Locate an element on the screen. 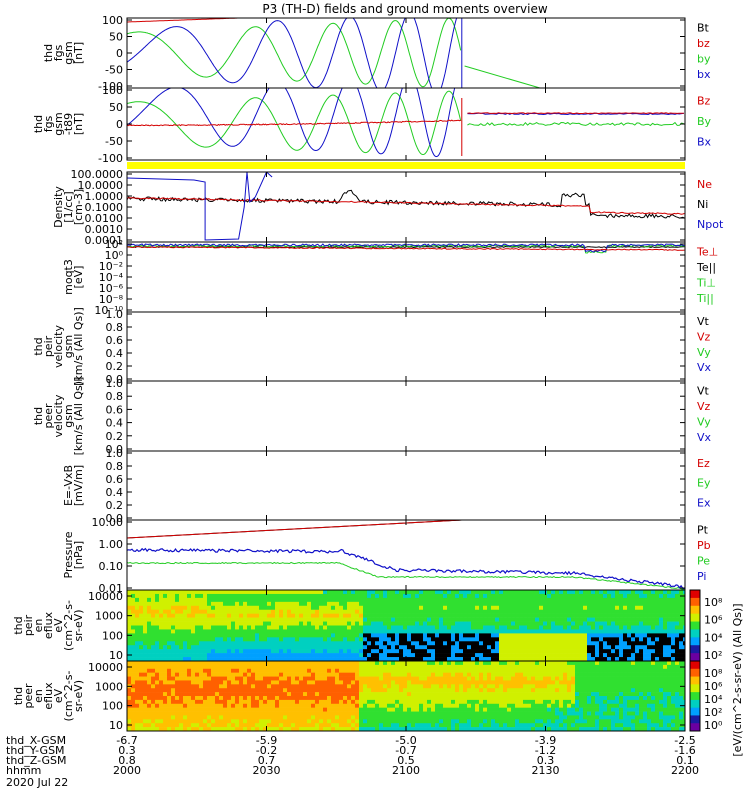  colorbar-tick: 10⁴ is located at coordinates (713, 637).